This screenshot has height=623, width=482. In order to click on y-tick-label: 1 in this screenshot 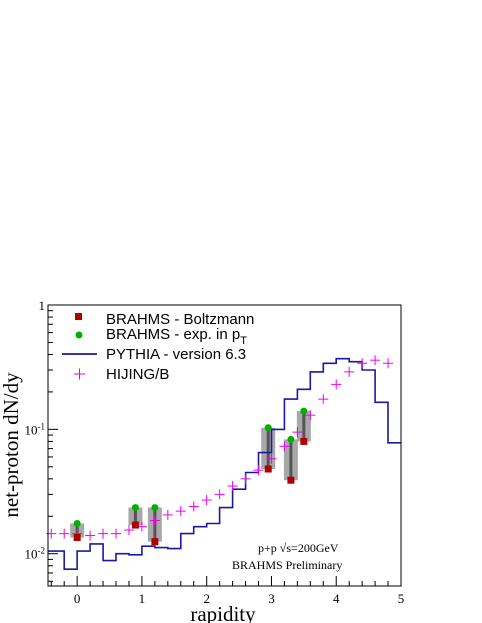, I will do `click(42, 305)`.